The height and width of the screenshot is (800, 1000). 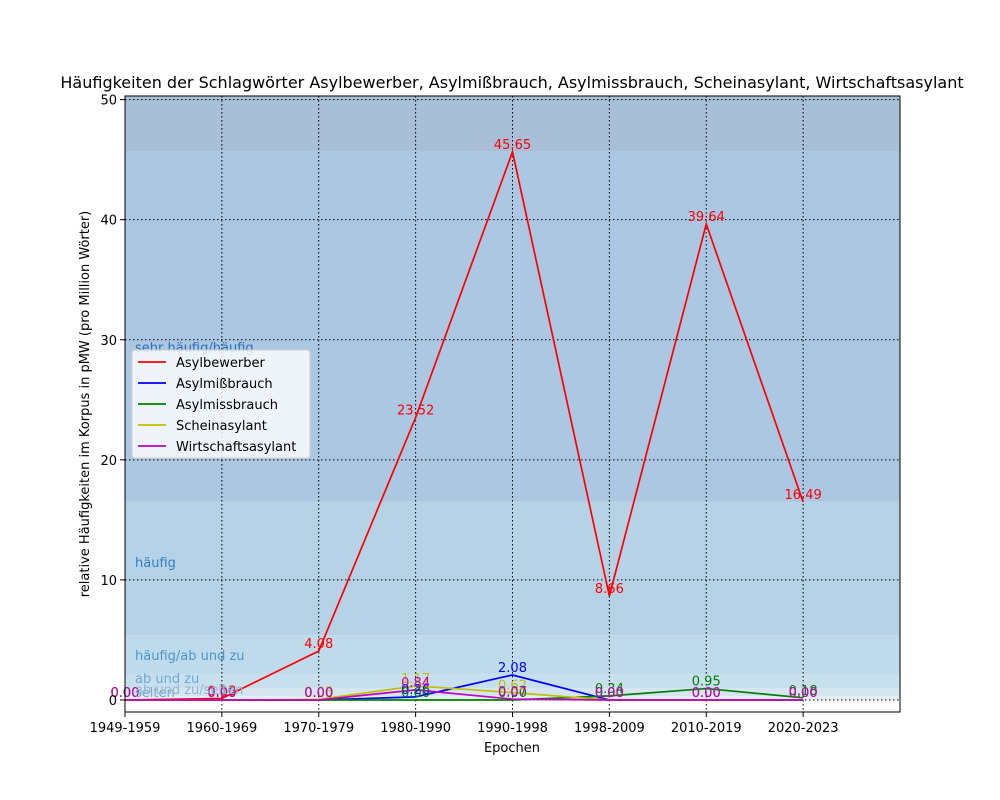 I want to click on y-tick-label: 30, so click(x=108, y=341).